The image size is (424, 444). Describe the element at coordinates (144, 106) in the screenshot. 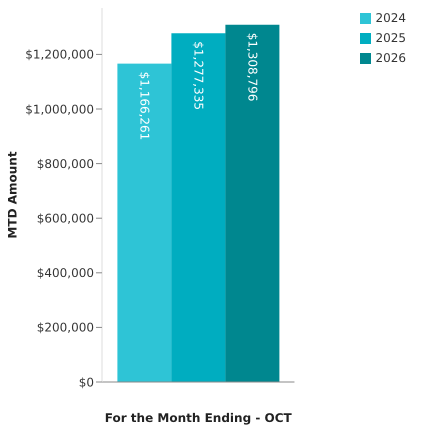

I see `data-label: $1,166,261` at that location.